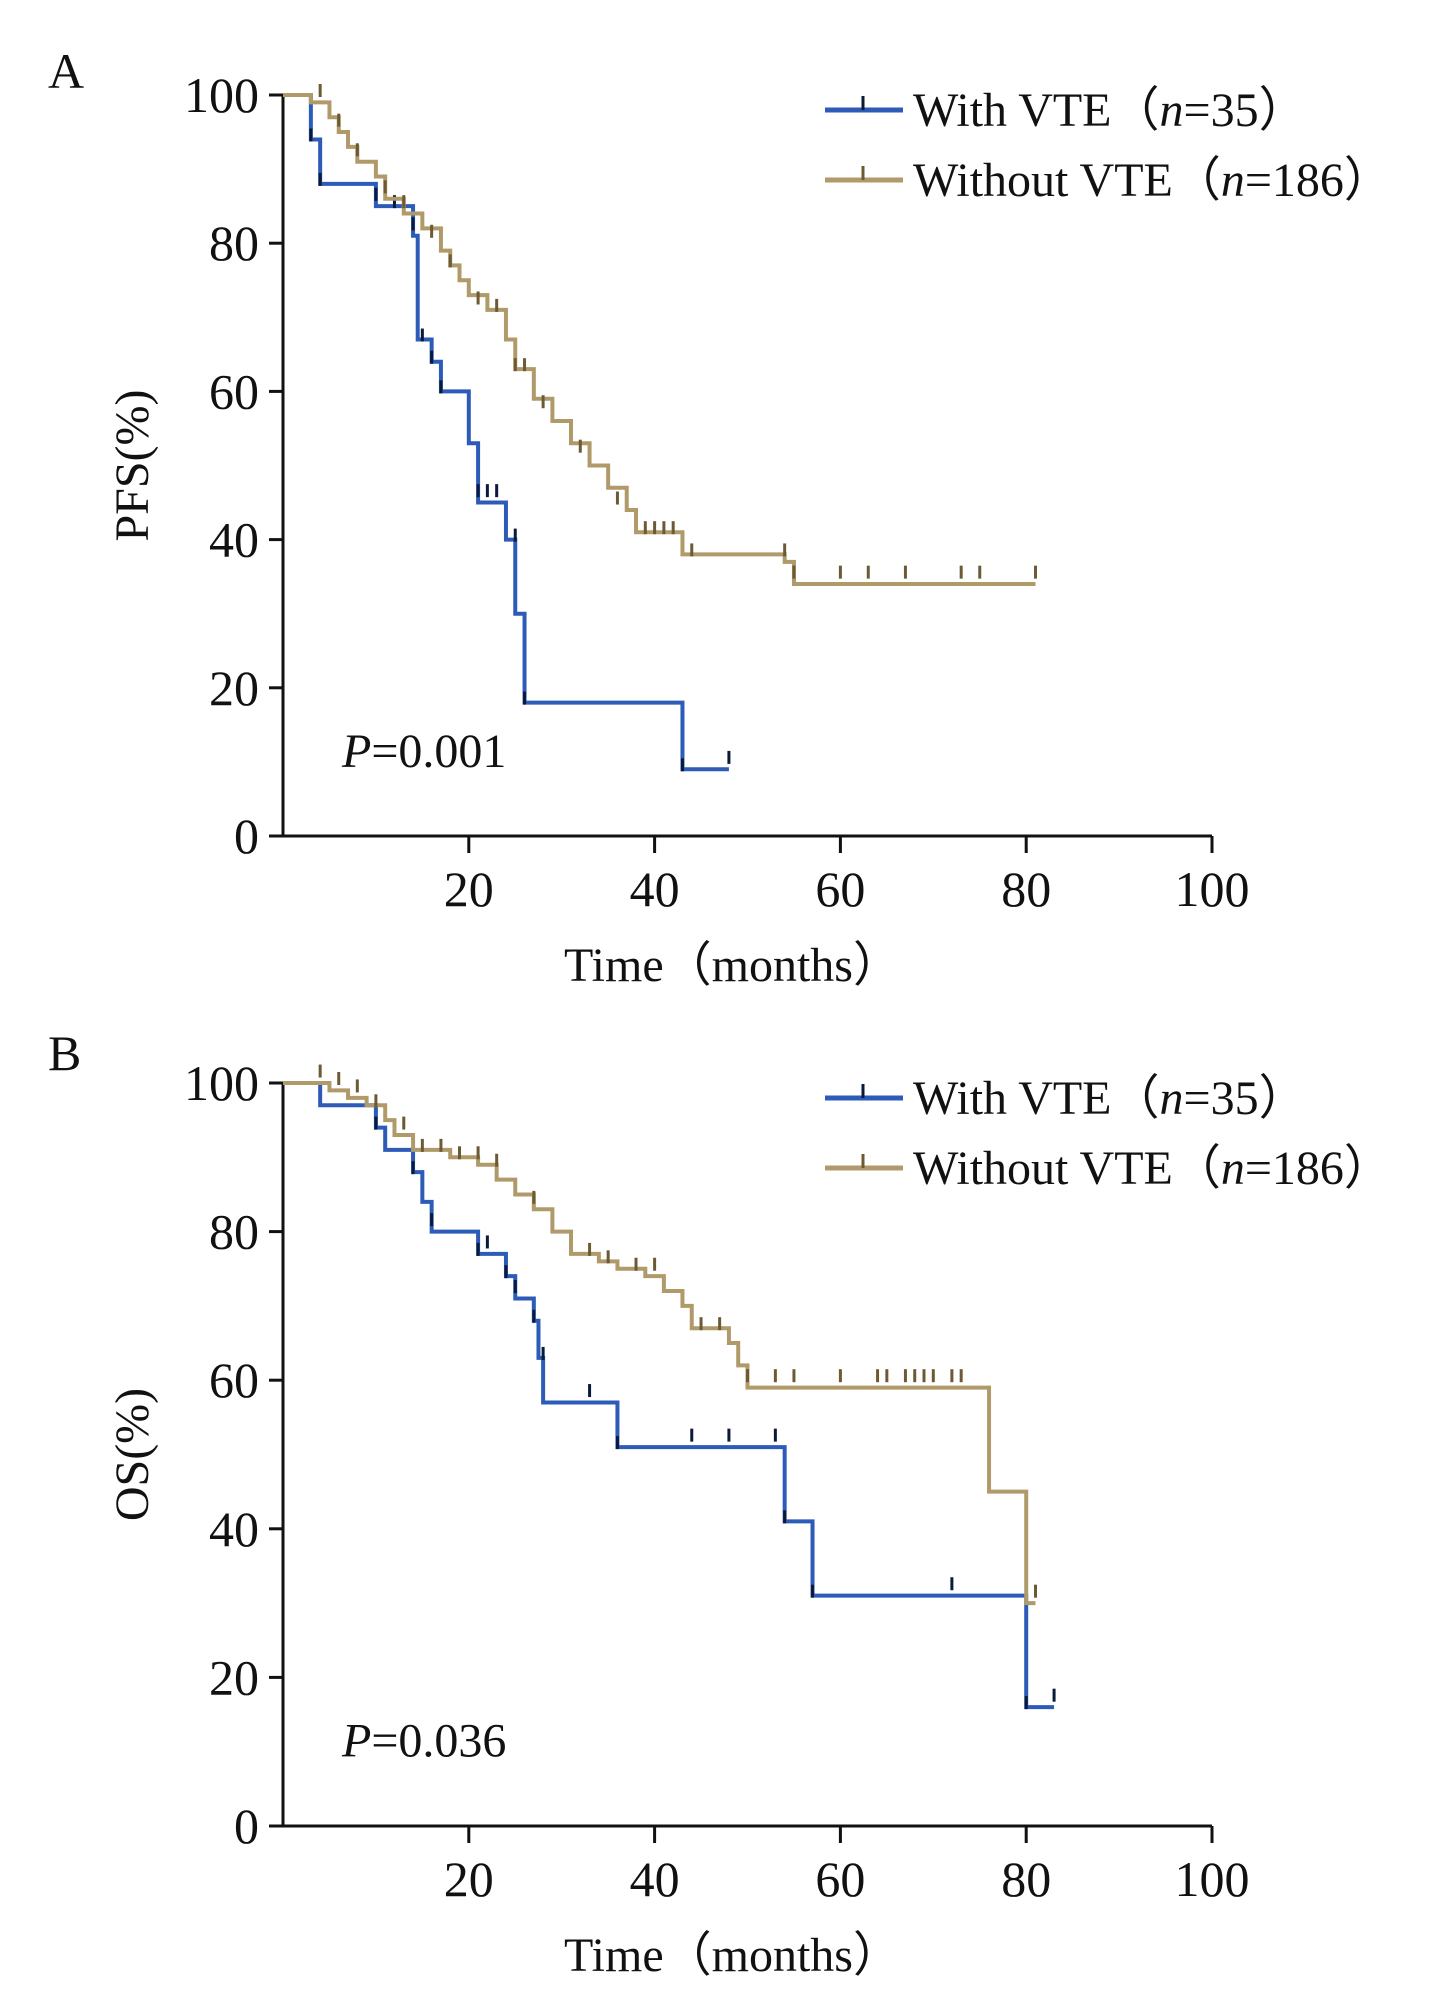 The width and height of the screenshot is (1443, 1989). What do you see at coordinates (132, 1454) in the screenshot?
I see `y-axis-title: OS(%)` at bounding box center [132, 1454].